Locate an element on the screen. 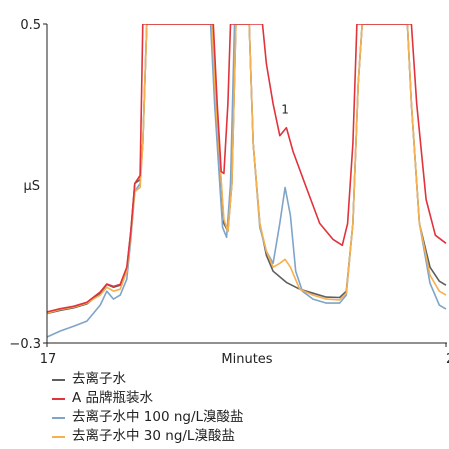 The height and width of the screenshot is (449, 449). legend-label: 去离子水中 100 ng/L溴酸盐 is located at coordinates (158, 417).